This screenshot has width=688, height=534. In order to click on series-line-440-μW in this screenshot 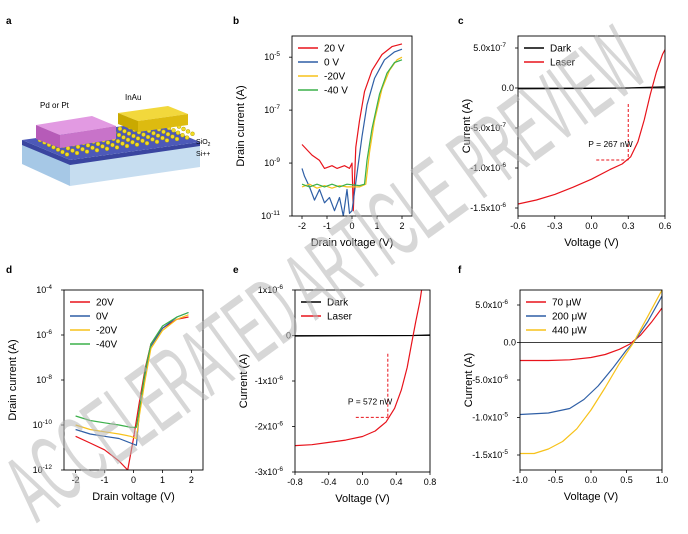, I will do `click(591, 372)`.